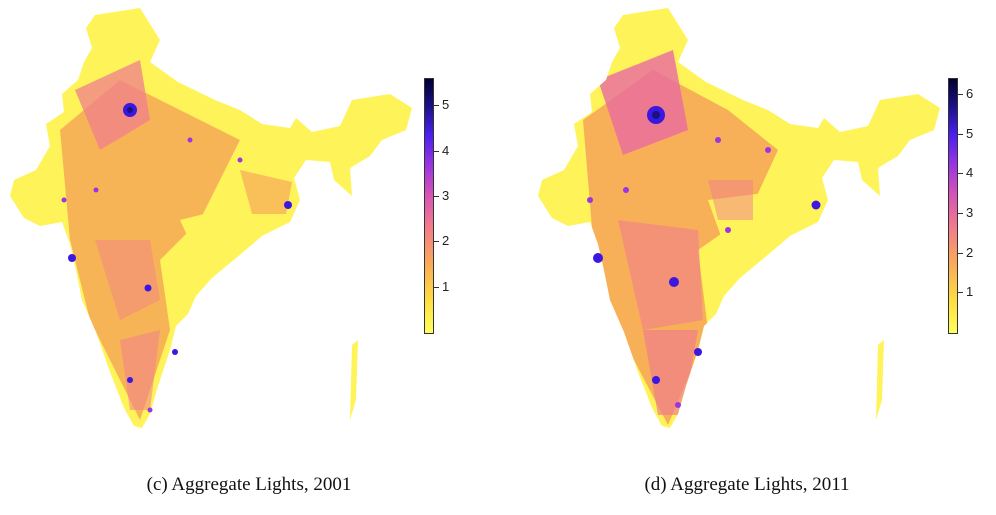 This screenshot has width=996, height=515. What do you see at coordinates (970, 93) in the screenshot?
I see `legend-tick-label: 6` at bounding box center [970, 93].